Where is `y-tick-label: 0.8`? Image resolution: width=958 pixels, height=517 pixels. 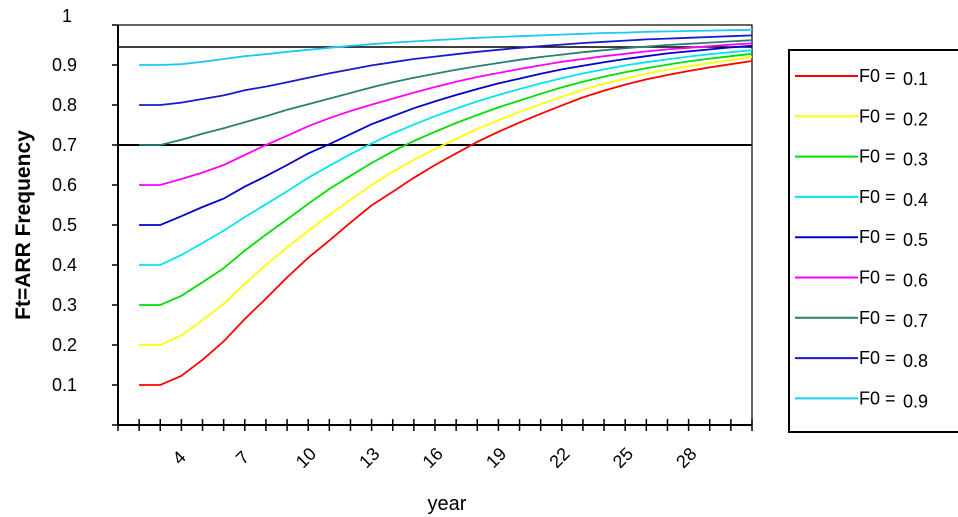 y-tick-label: 0.8 is located at coordinates (64, 105).